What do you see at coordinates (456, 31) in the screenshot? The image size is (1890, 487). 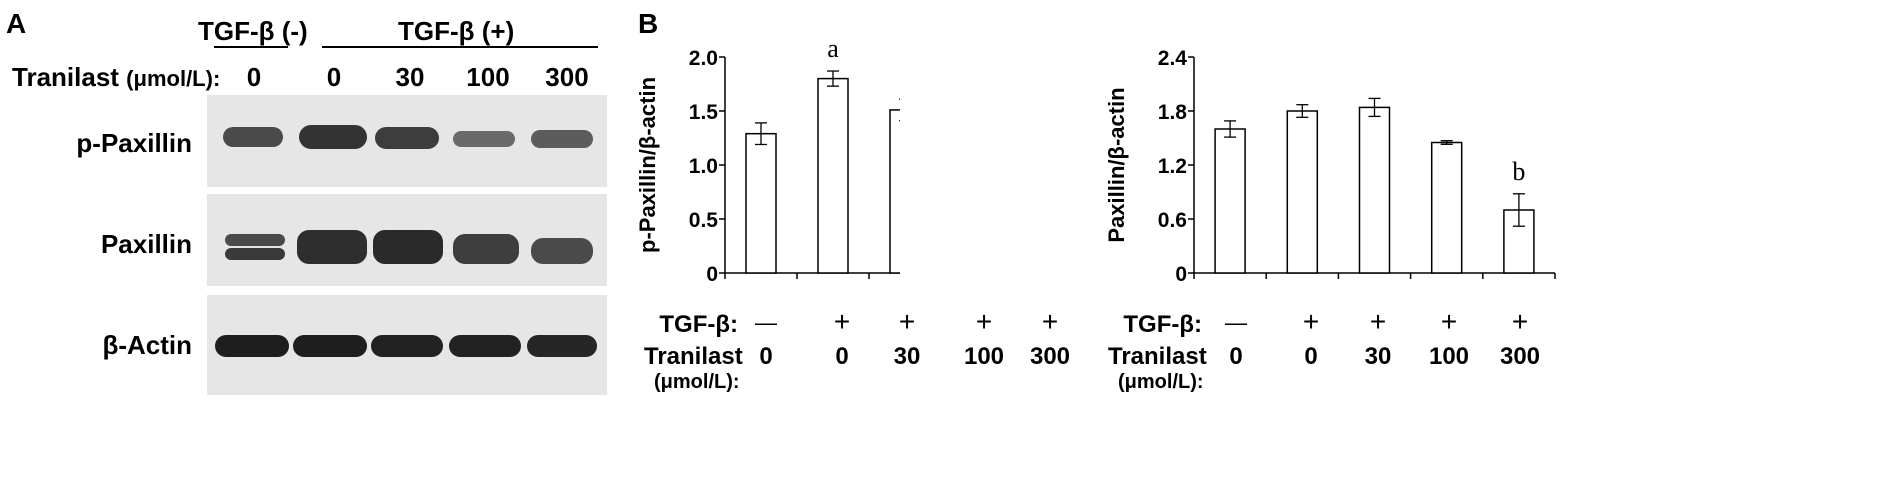 I see `tgf-plus-header: TGF-β (+)` at bounding box center [456, 31].